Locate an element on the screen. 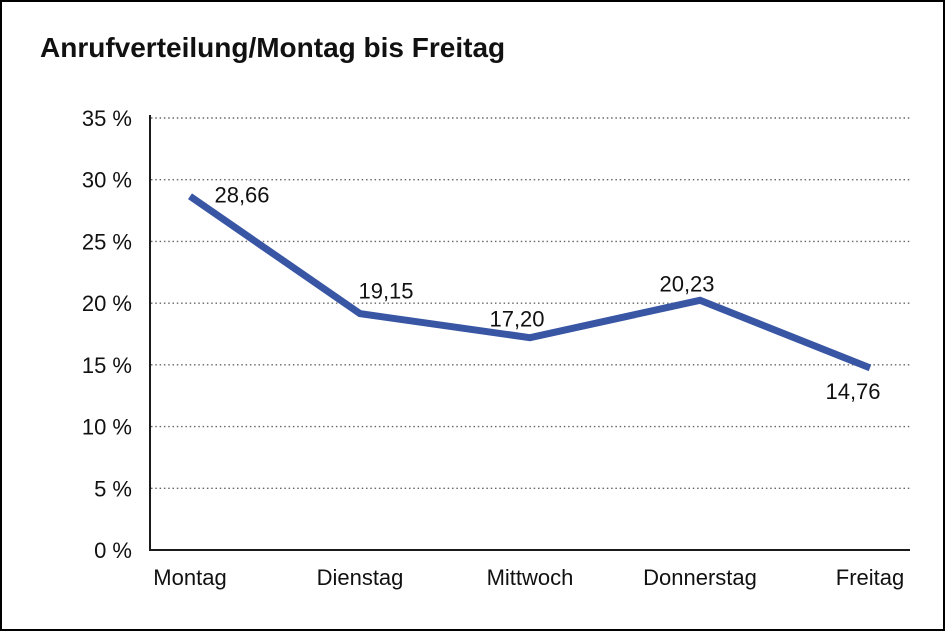 The width and height of the screenshot is (945, 631). y-tick-label: 5 % is located at coordinates (113, 488).